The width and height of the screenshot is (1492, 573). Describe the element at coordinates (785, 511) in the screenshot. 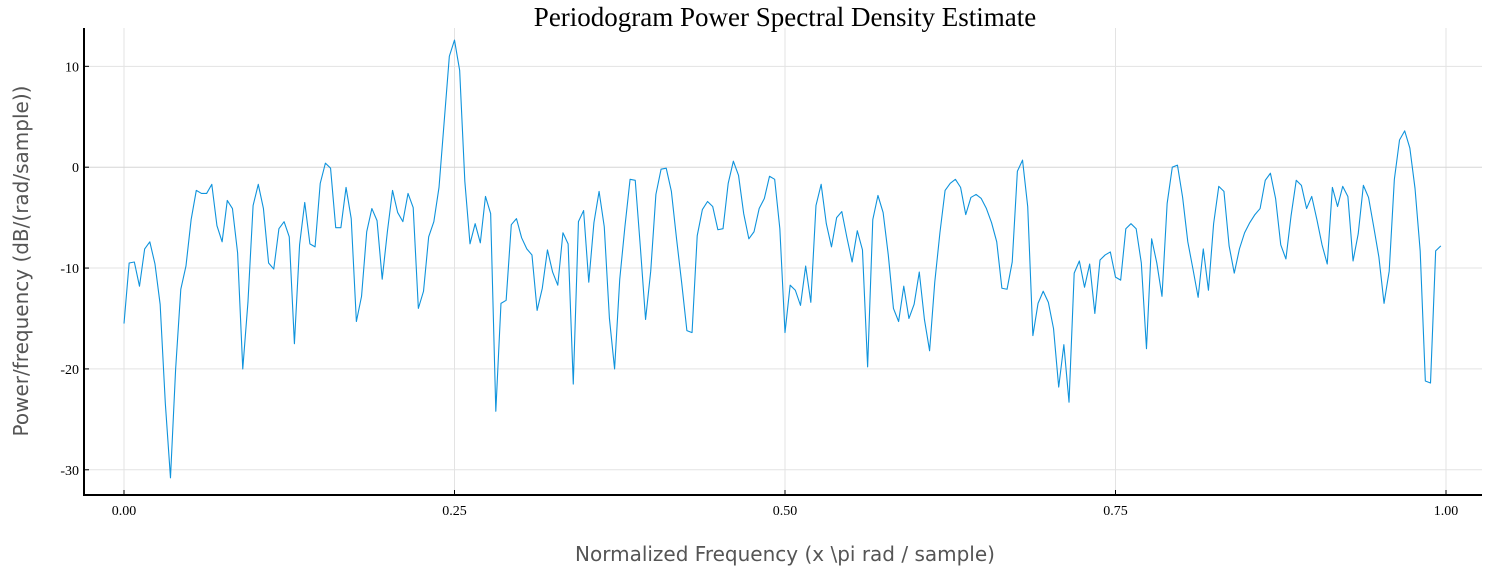

I see `x-tick-label: 0.50` at that location.